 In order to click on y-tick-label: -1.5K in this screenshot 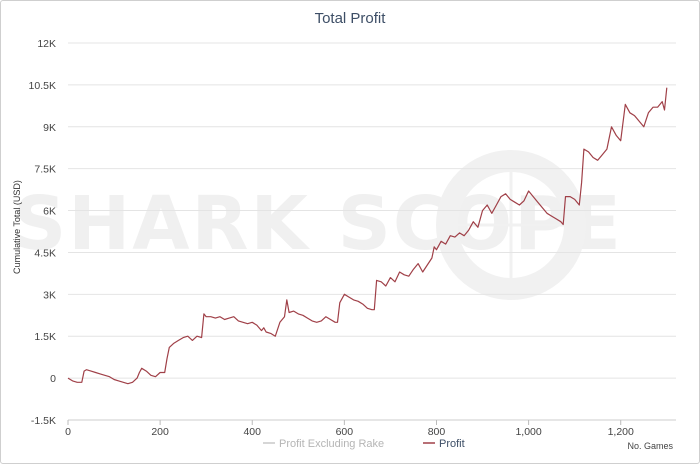, I will do `click(43, 421)`.